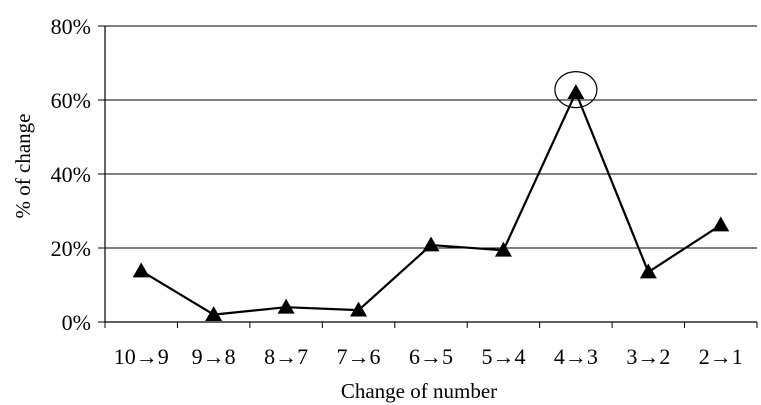 The height and width of the screenshot is (405, 761). What do you see at coordinates (71, 248) in the screenshot?
I see `y-tick-label: 20%` at bounding box center [71, 248].